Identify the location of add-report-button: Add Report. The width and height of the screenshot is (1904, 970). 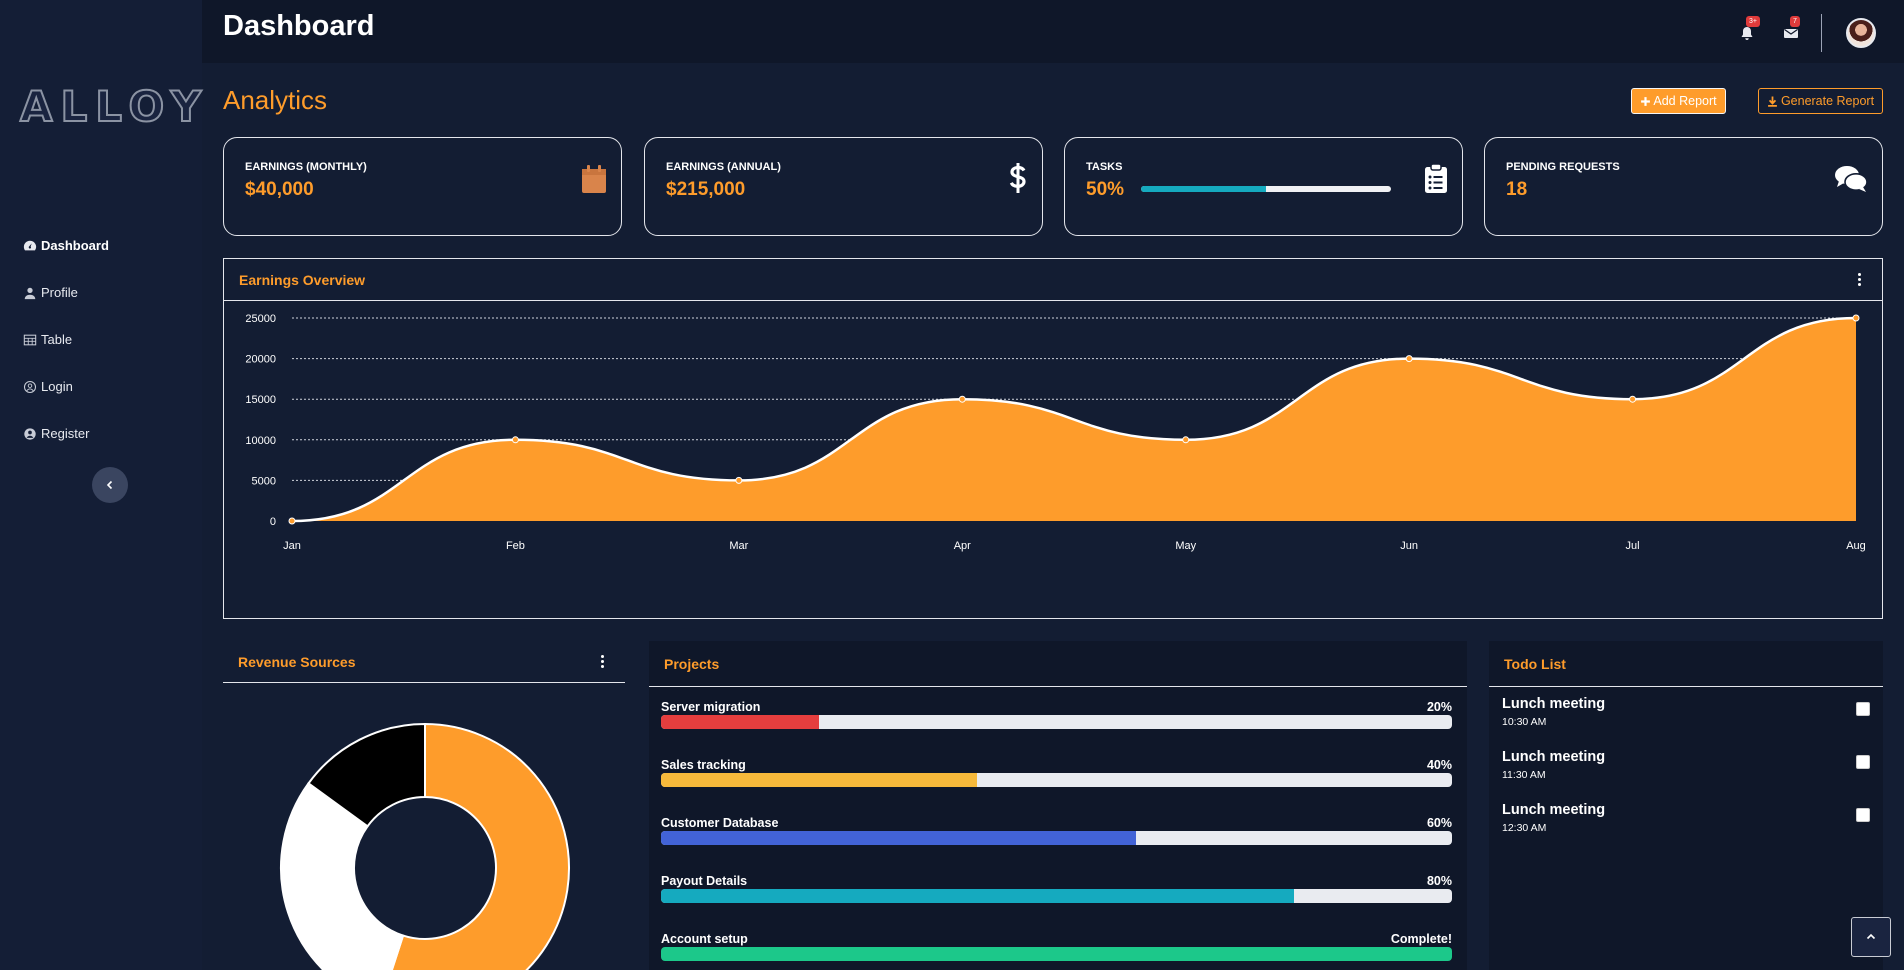
(1678, 101).